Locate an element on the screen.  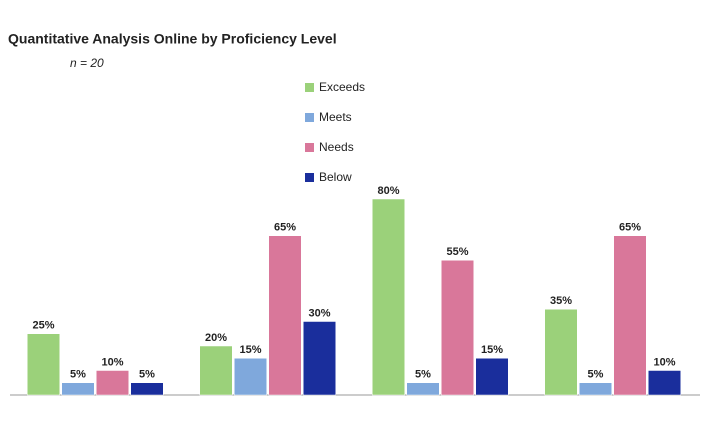
value-label: 25% is located at coordinates (43, 326).